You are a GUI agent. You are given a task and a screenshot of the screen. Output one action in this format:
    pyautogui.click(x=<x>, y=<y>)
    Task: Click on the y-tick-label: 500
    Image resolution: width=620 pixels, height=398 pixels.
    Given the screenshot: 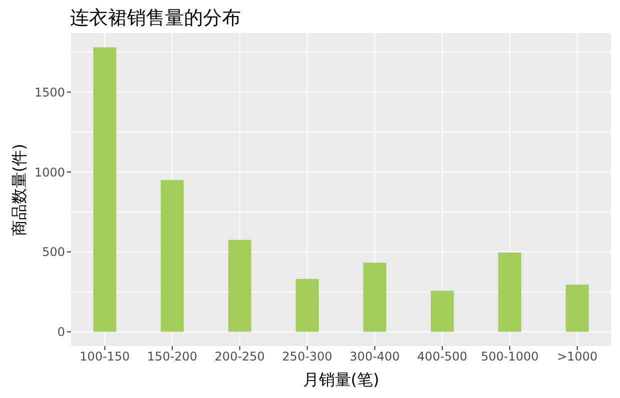 What is the action you would take?
    pyautogui.click(x=53, y=252)
    